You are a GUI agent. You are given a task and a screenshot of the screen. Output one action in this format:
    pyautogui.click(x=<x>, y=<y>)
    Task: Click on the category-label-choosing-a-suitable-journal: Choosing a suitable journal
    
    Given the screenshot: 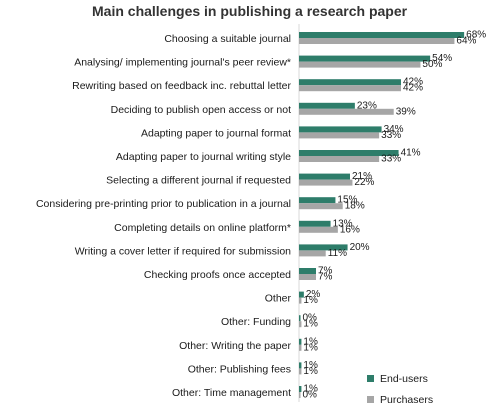 What is the action you would take?
    pyautogui.click(x=227, y=39)
    